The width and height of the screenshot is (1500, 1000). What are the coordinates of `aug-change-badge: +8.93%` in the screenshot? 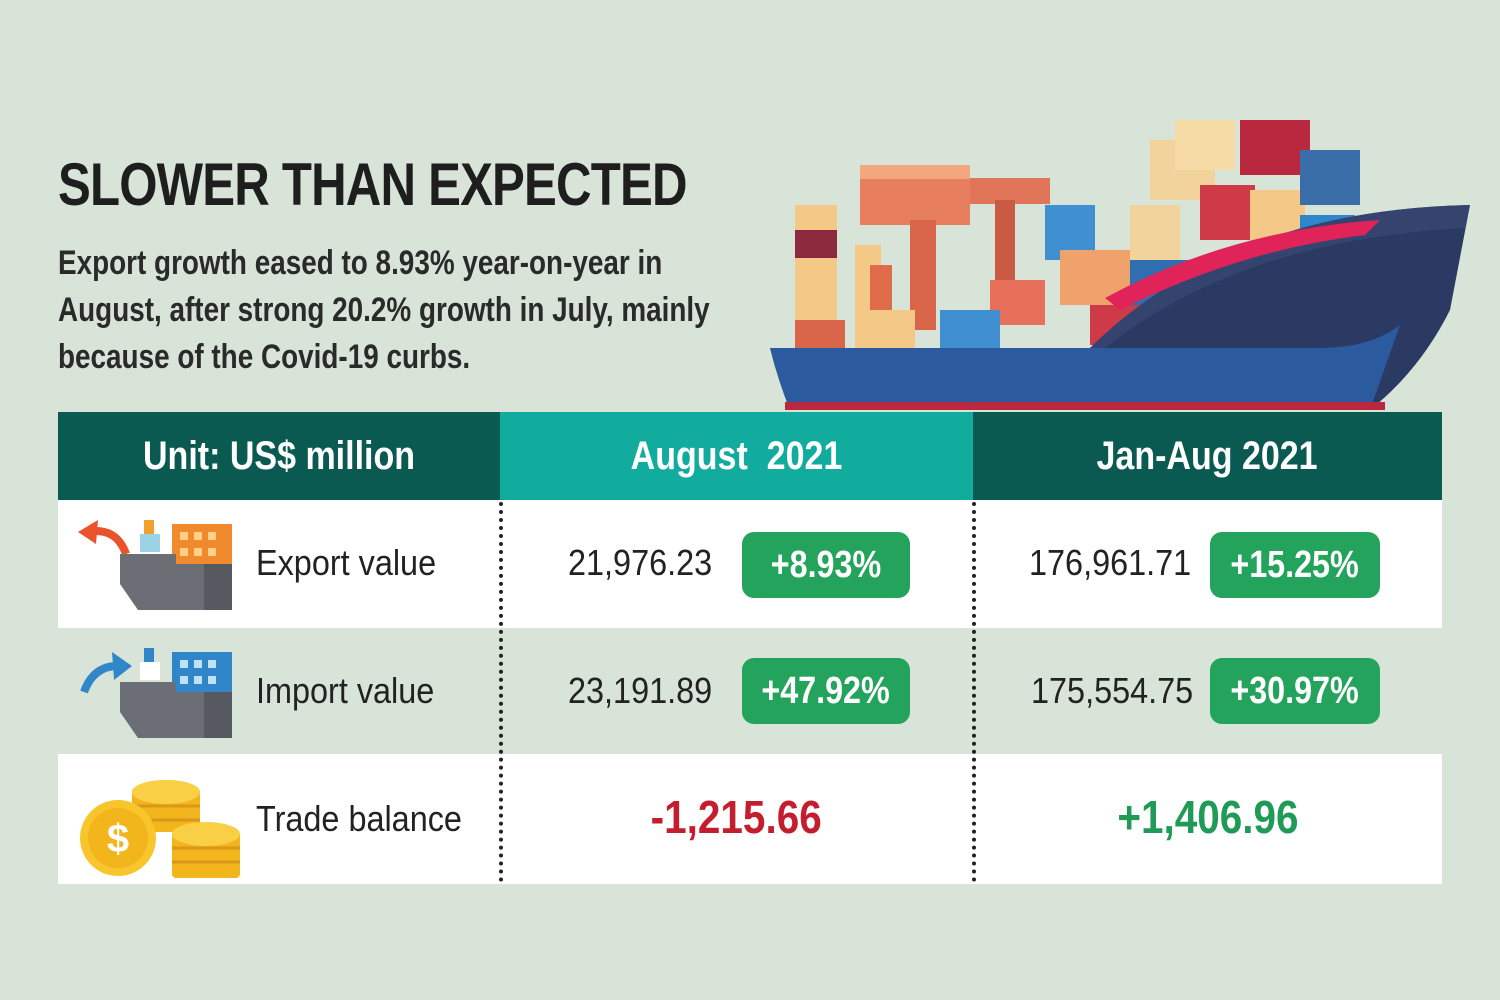 It's located at (826, 565).